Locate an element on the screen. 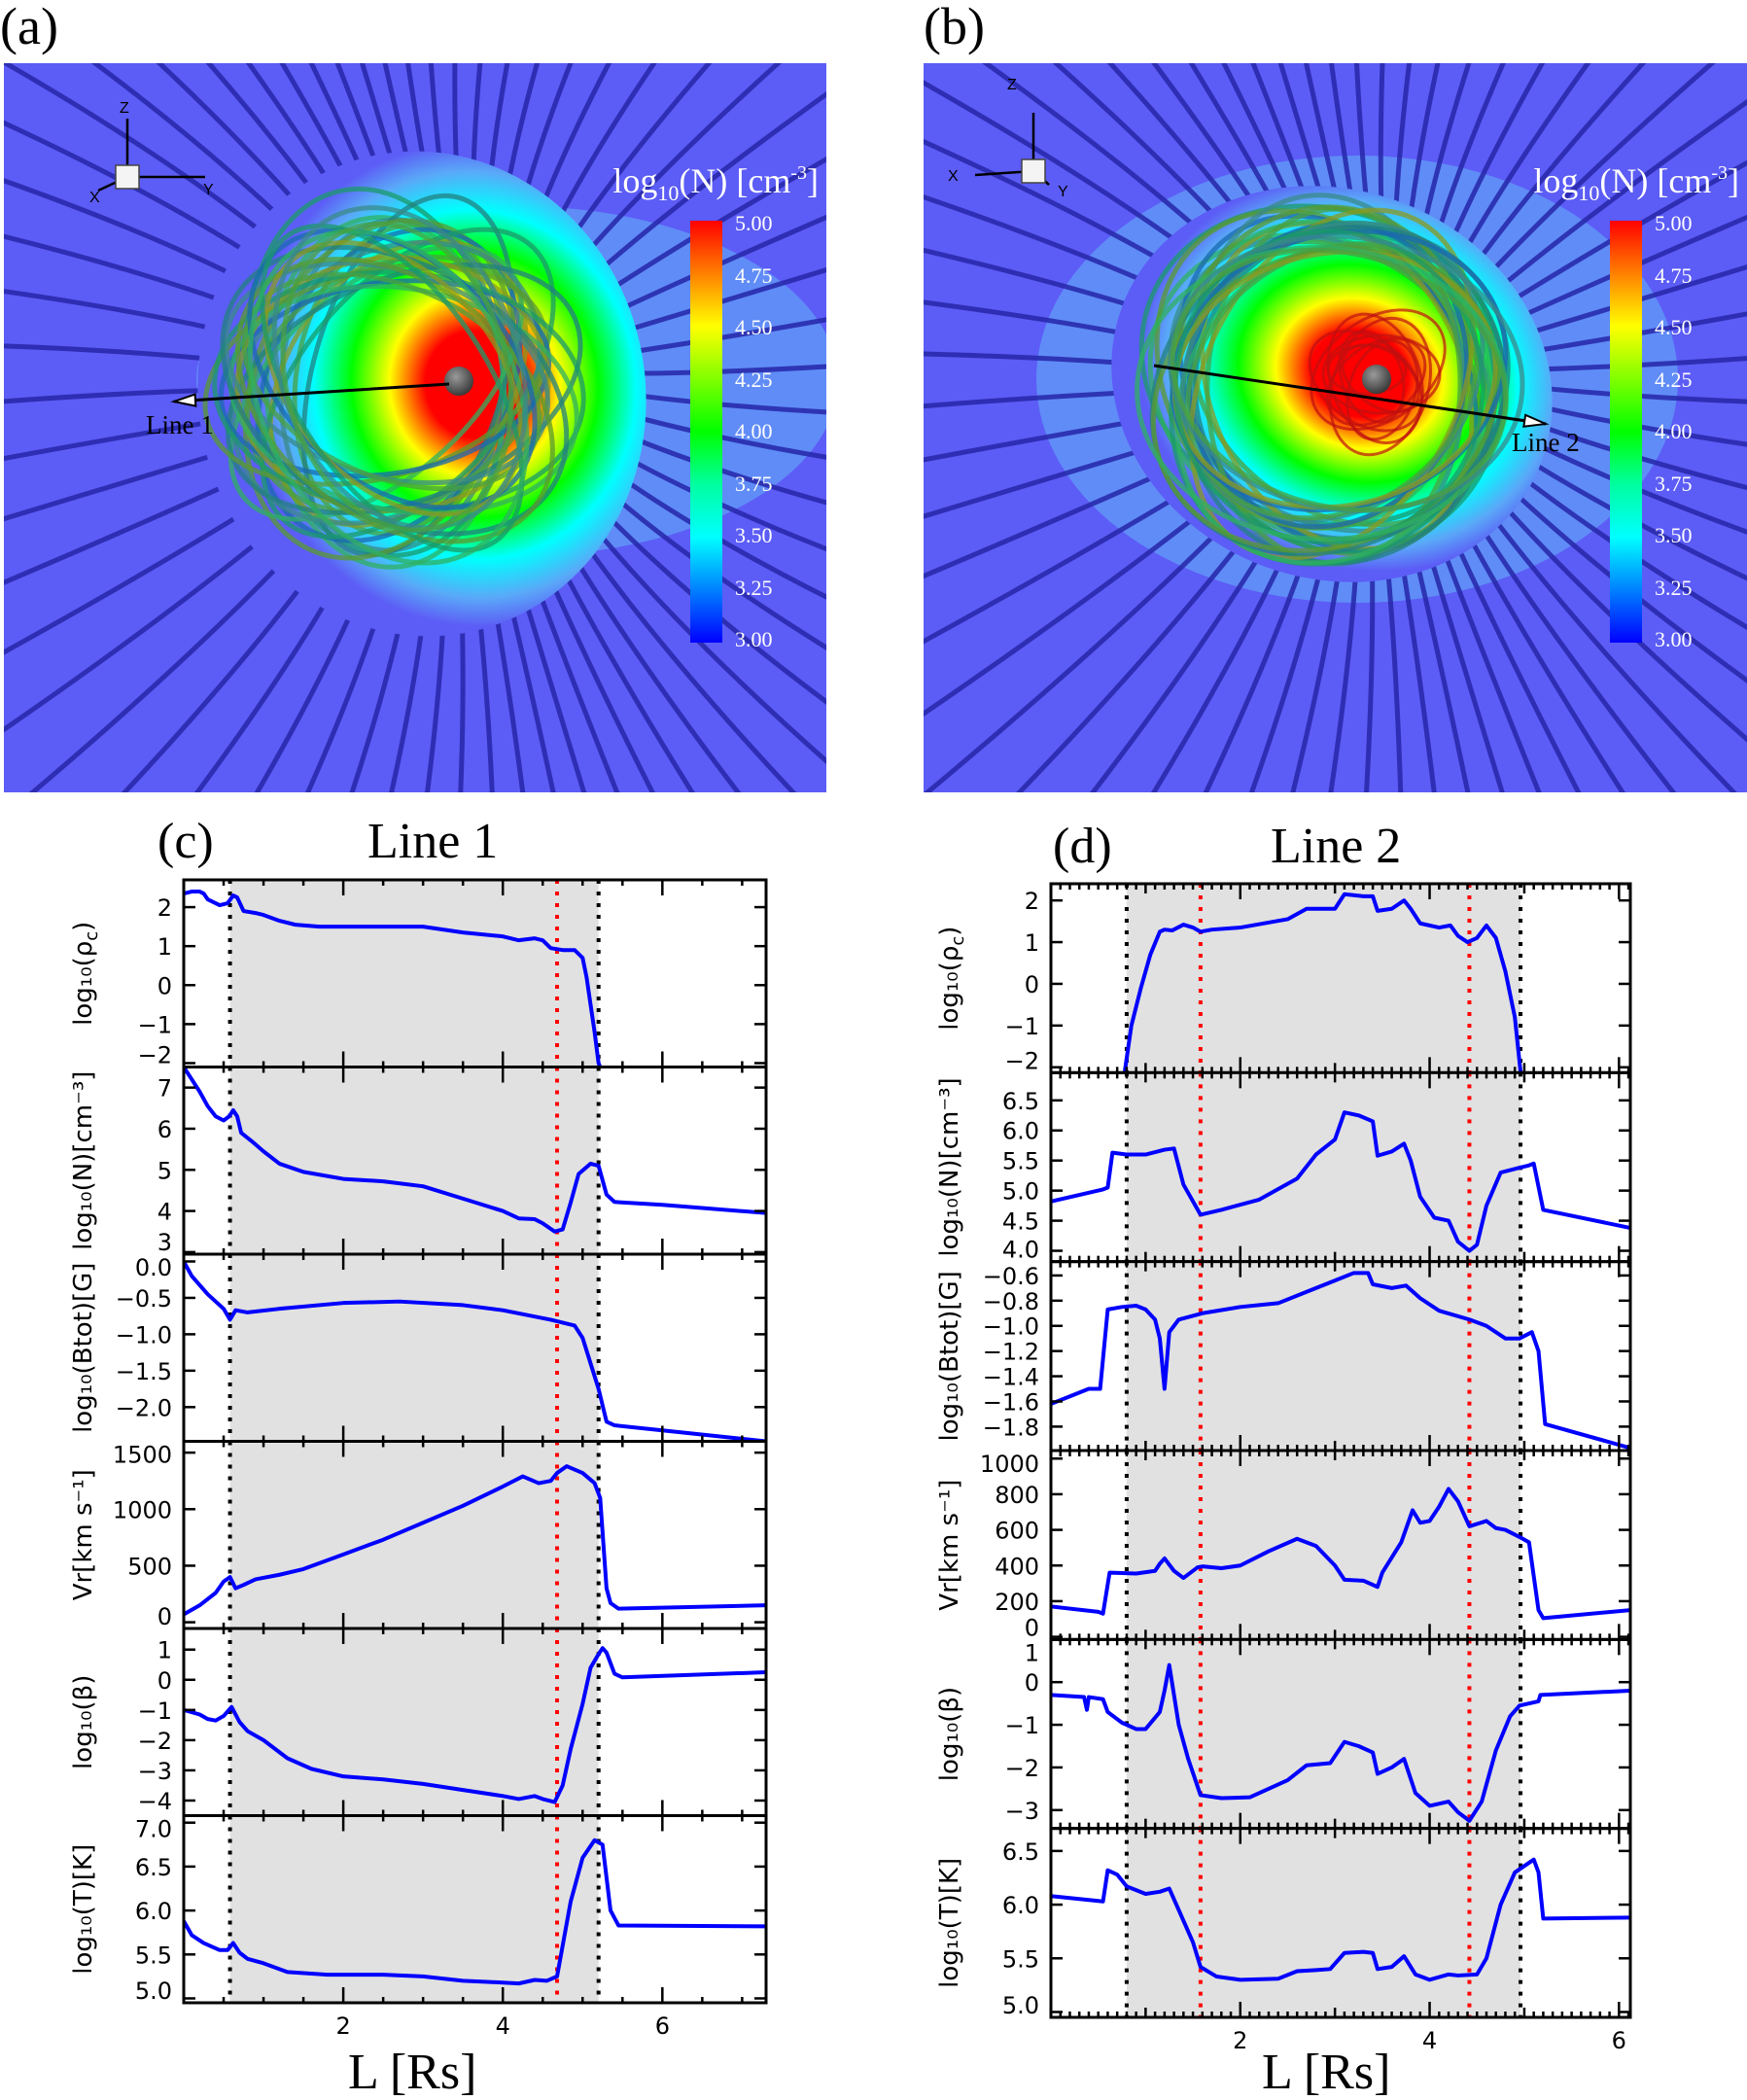 Image resolution: width=1747 pixels, height=2100 pixels. y-axis-label: log₁₀(N)[cm⁻³] is located at coordinates (949, 1166).